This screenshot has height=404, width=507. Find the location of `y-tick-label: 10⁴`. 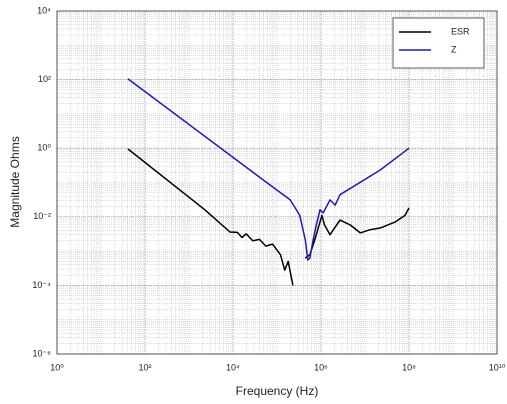

y-tick-label: 10⁴ is located at coordinates (44, 10).